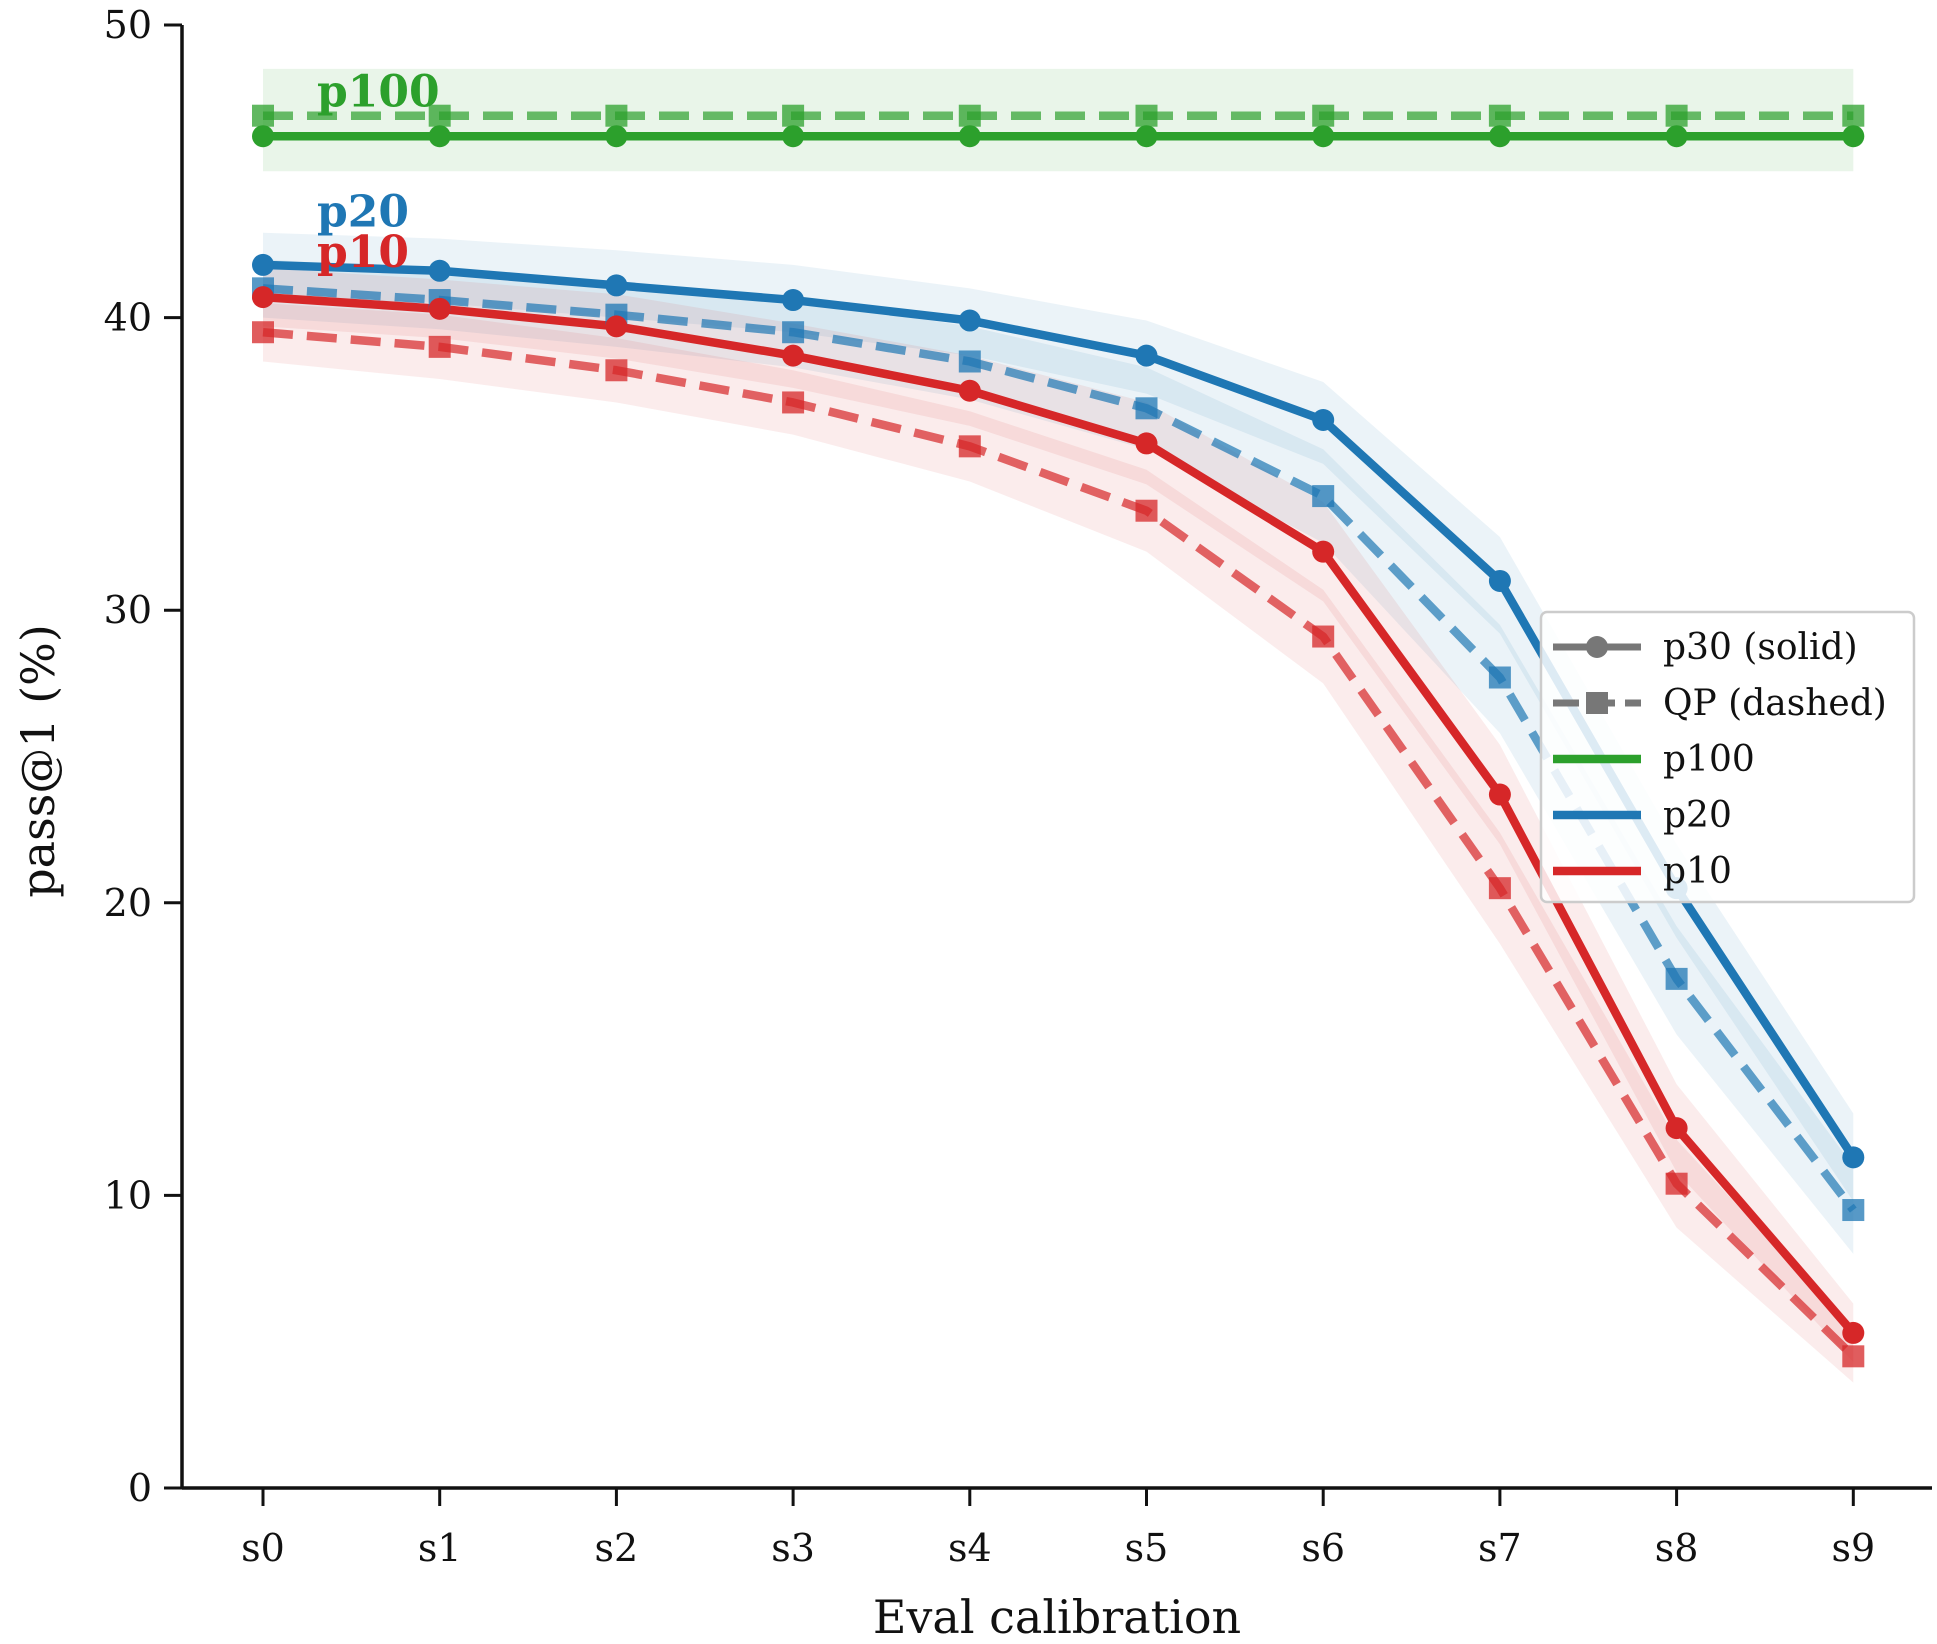 This screenshot has height=1644, width=1937. I want to click on marker-p10-p30-s3, so click(793, 355).